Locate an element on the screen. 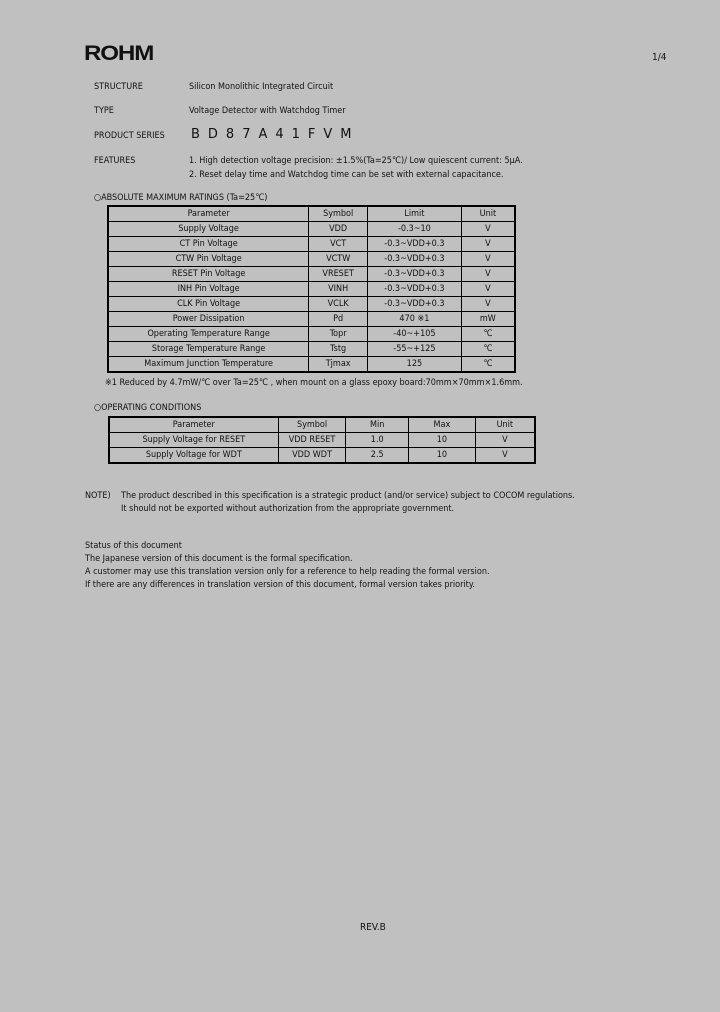 The image size is (720, 1012). table-row-cell: 1.0 is located at coordinates (377, 440).